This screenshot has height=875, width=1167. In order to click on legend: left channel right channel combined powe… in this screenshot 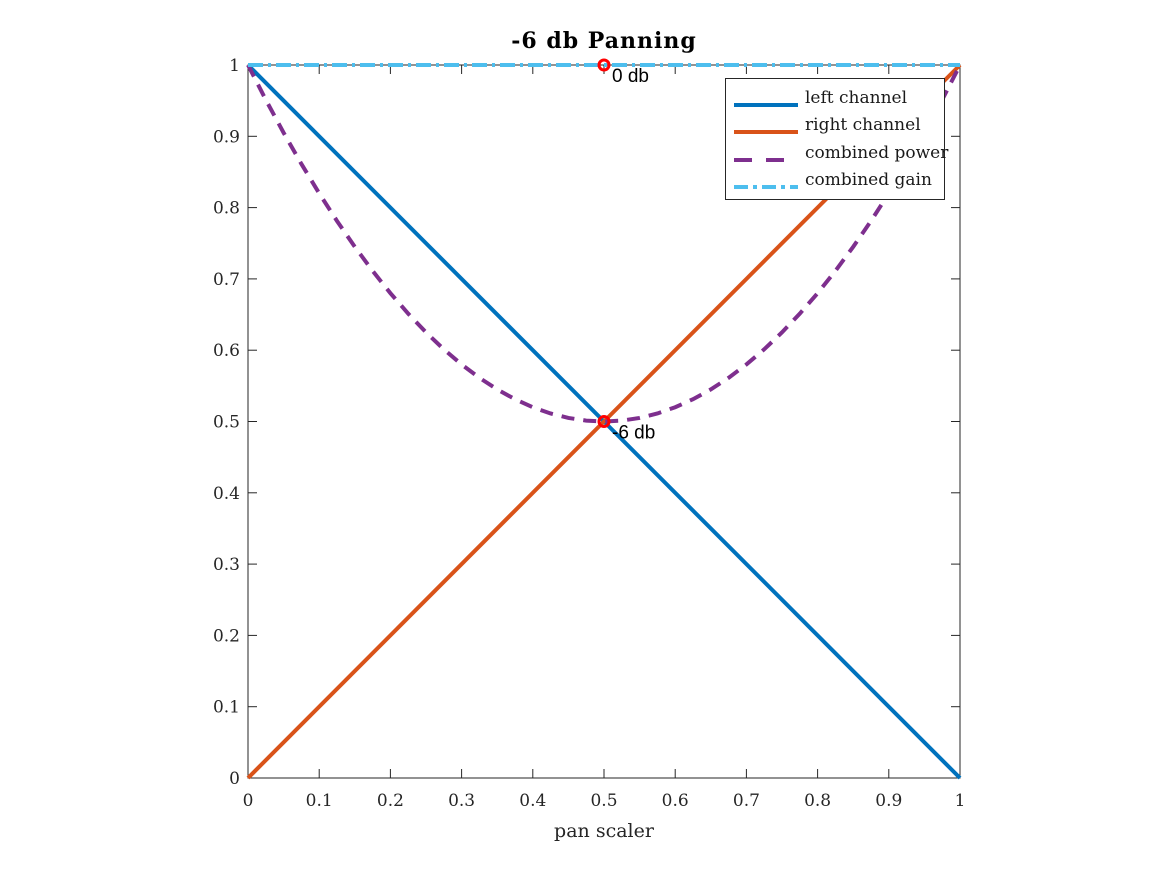, I will do `click(836, 139)`.